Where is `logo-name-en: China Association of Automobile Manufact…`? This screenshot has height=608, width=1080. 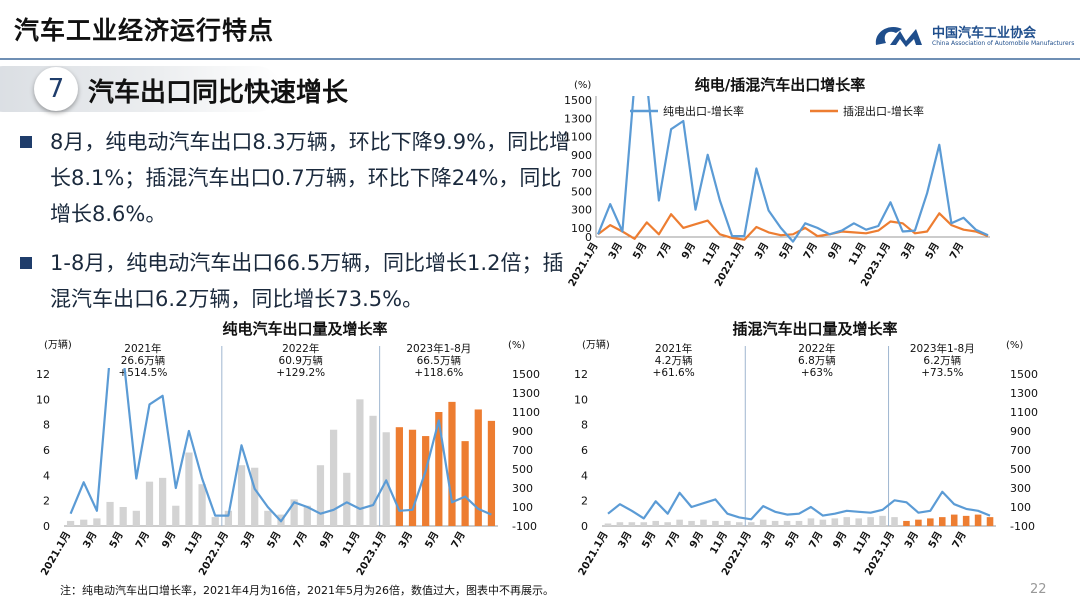
logo-name-en: China Association of Automobile Manufact… is located at coordinates (1003, 43).